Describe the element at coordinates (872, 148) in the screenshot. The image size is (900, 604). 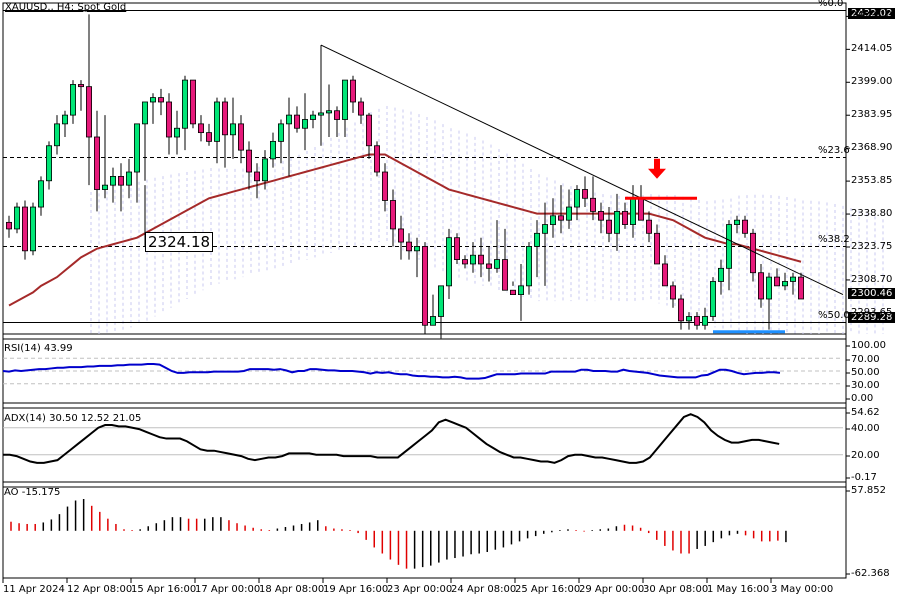
I see `price-tick-label: 2368.90` at that location.